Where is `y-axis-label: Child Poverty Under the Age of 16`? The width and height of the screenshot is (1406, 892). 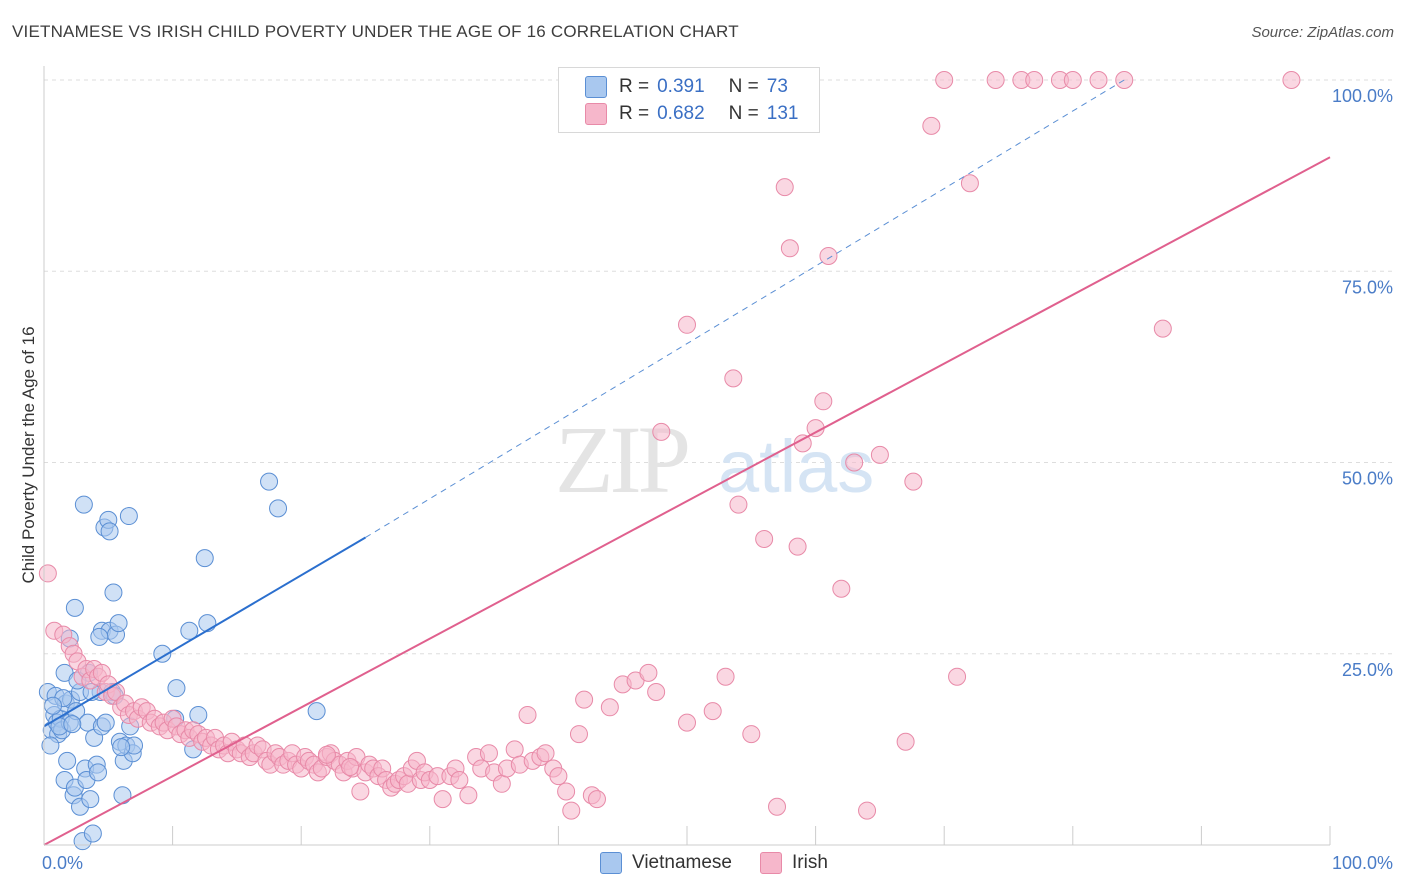
y-axis-label: Child Poverty Under the Age of 16 is located at coordinates (28, 454).